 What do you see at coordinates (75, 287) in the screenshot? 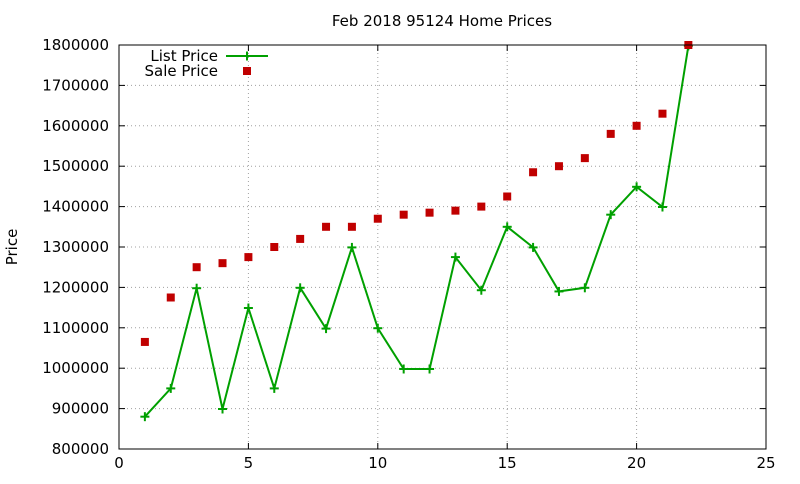
I see `y-tick-label: 1200000` at bounding box center [75, 287].